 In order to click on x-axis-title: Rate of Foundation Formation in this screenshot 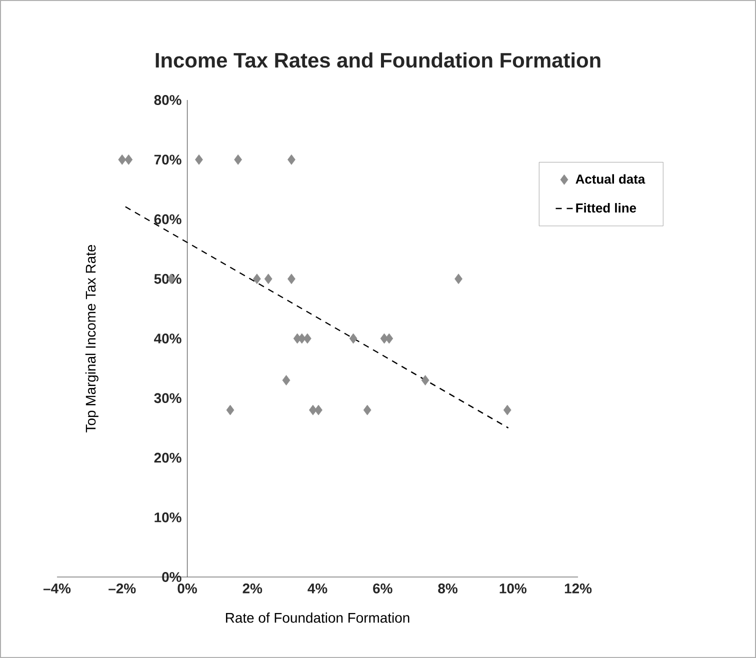, I will do `click(318, 617)`.